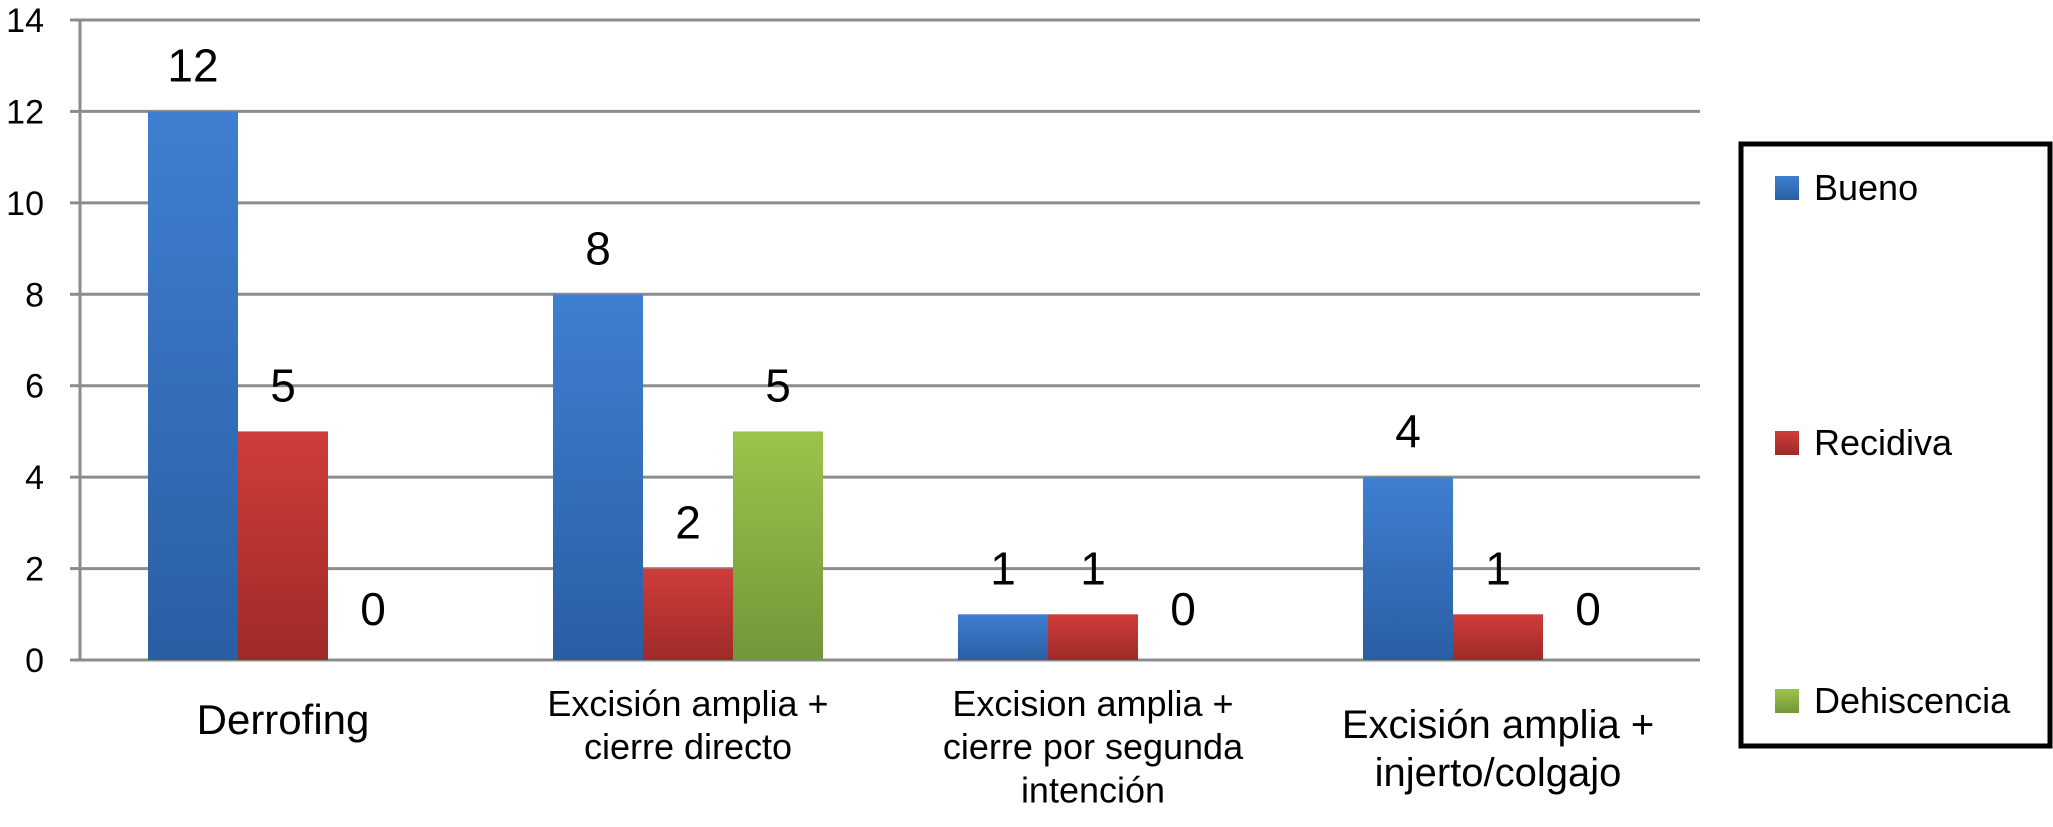  What do you see at coordinates (192, 65) in the screenshot?
I see `data-label: 12` at bounding box center [192, 65].